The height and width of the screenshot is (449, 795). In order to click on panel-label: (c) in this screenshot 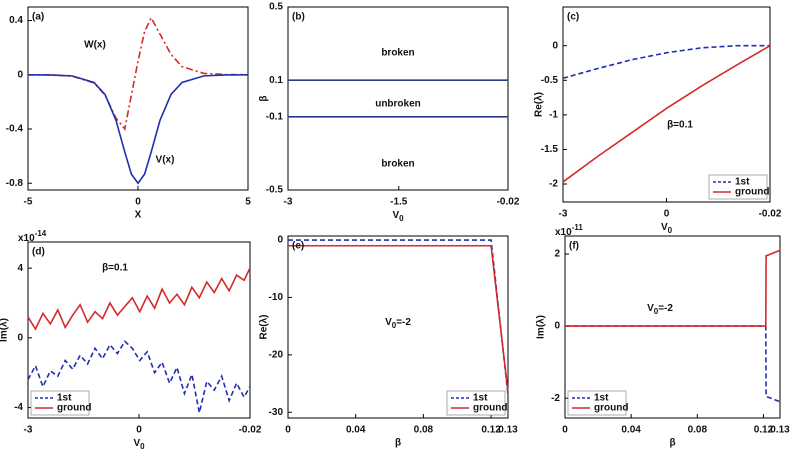, I will do `click(573, 17)`.